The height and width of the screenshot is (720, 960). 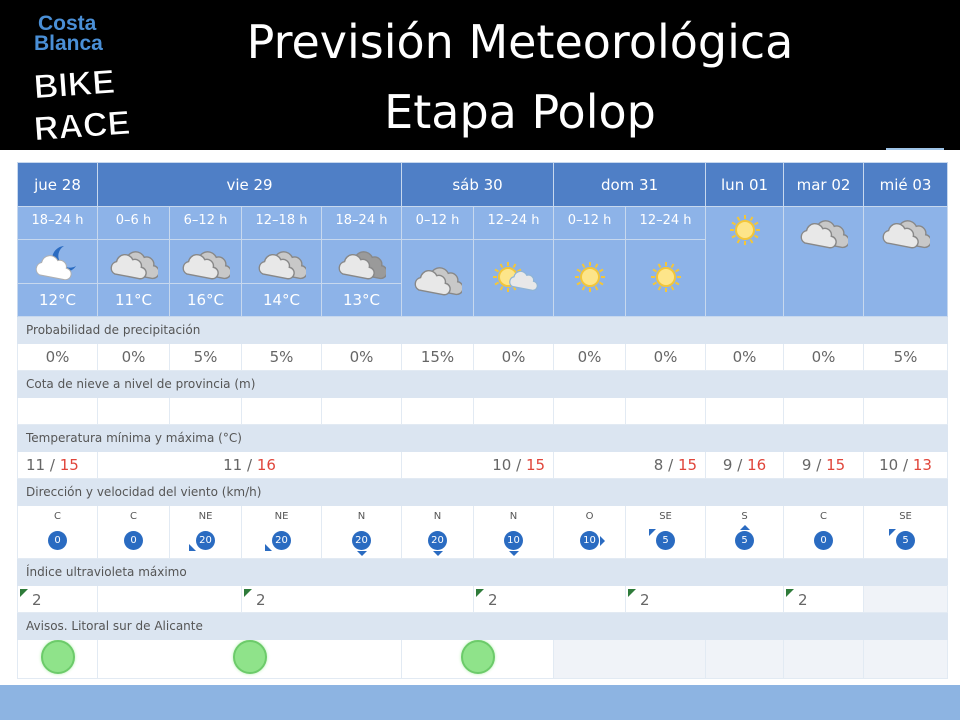 I want to click on period-label: 12–24 h, so click(x=514, y=223).